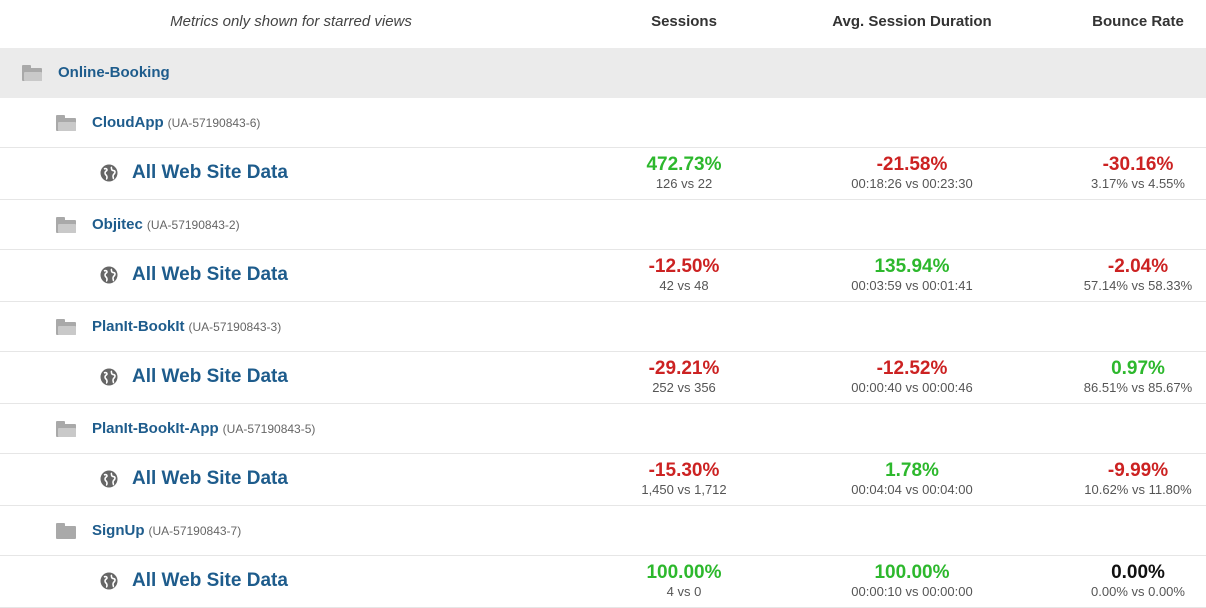  Describe the element at coordinates (195, 531) in the screenshot. I see `account-id: (UA-57190843-7)` at that location.